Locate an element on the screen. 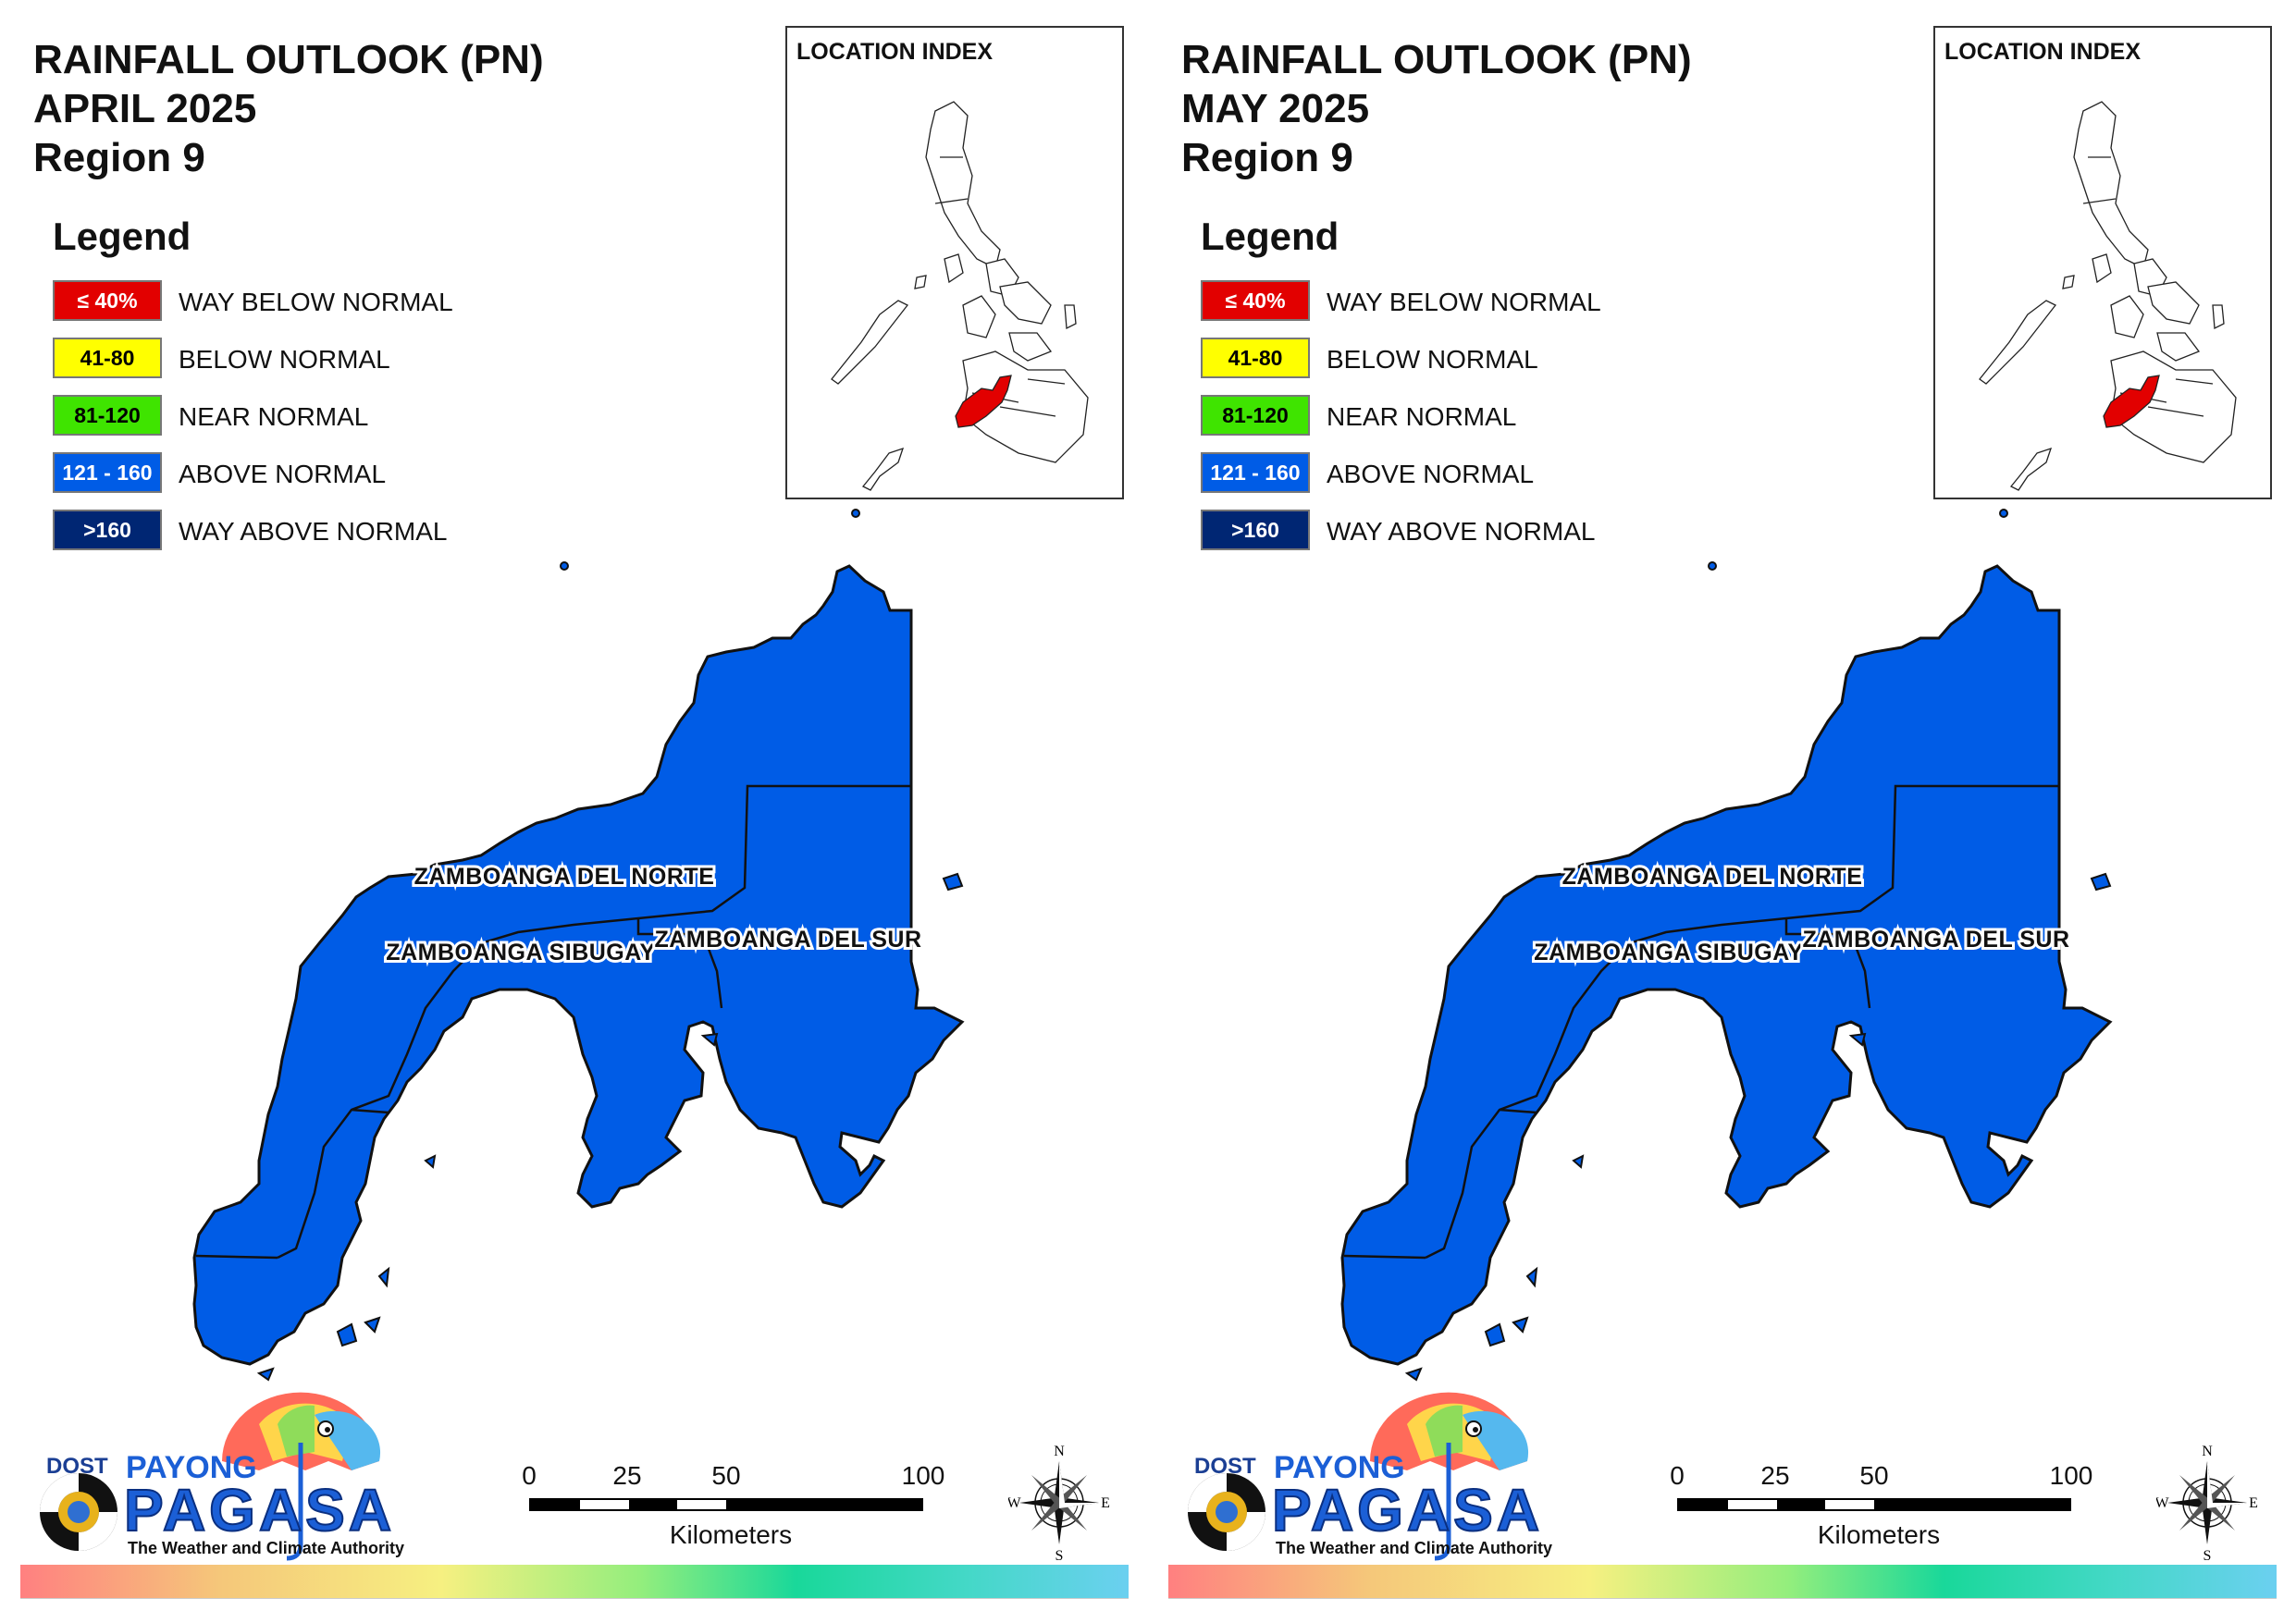 This screenshot has height=1623, width=2296. title-month: APRIL 2025 is located at coordinates (145, 108).